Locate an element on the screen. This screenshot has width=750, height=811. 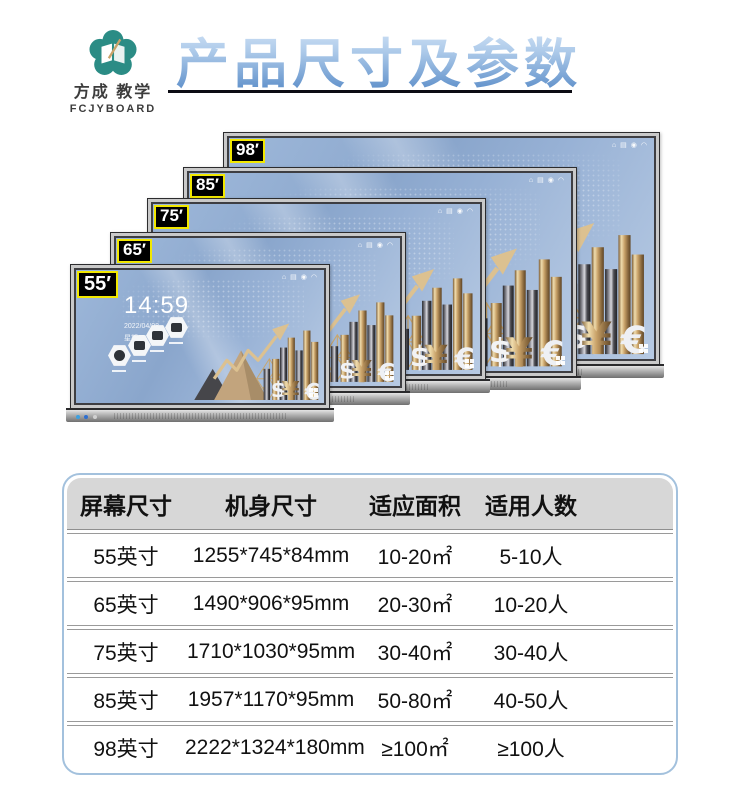
cell-people: 10-20人 is located at coordinates (531, 605).